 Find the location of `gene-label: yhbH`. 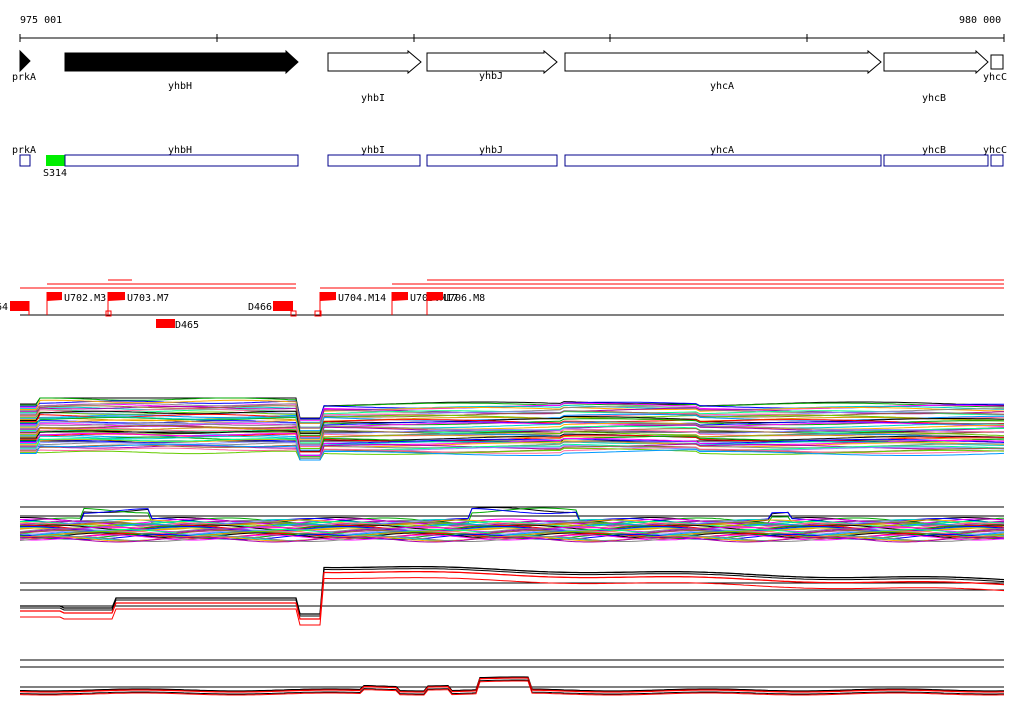

gene-label: yhbH is located at coordinates (180, 86).